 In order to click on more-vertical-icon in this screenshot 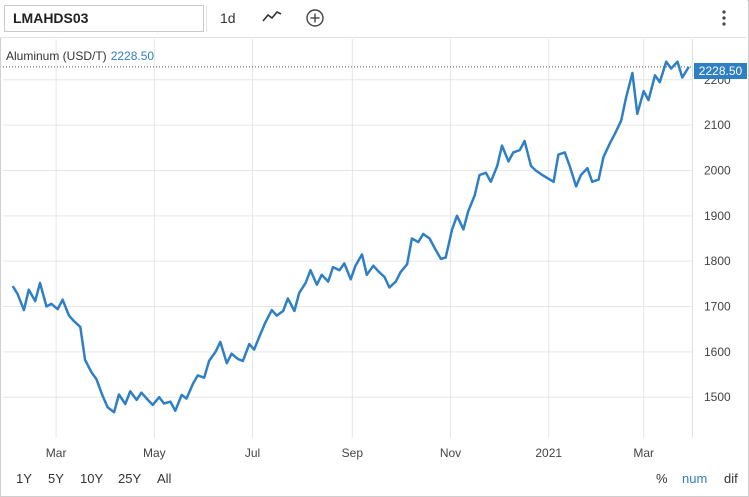, I will do `click(724, 19)`.